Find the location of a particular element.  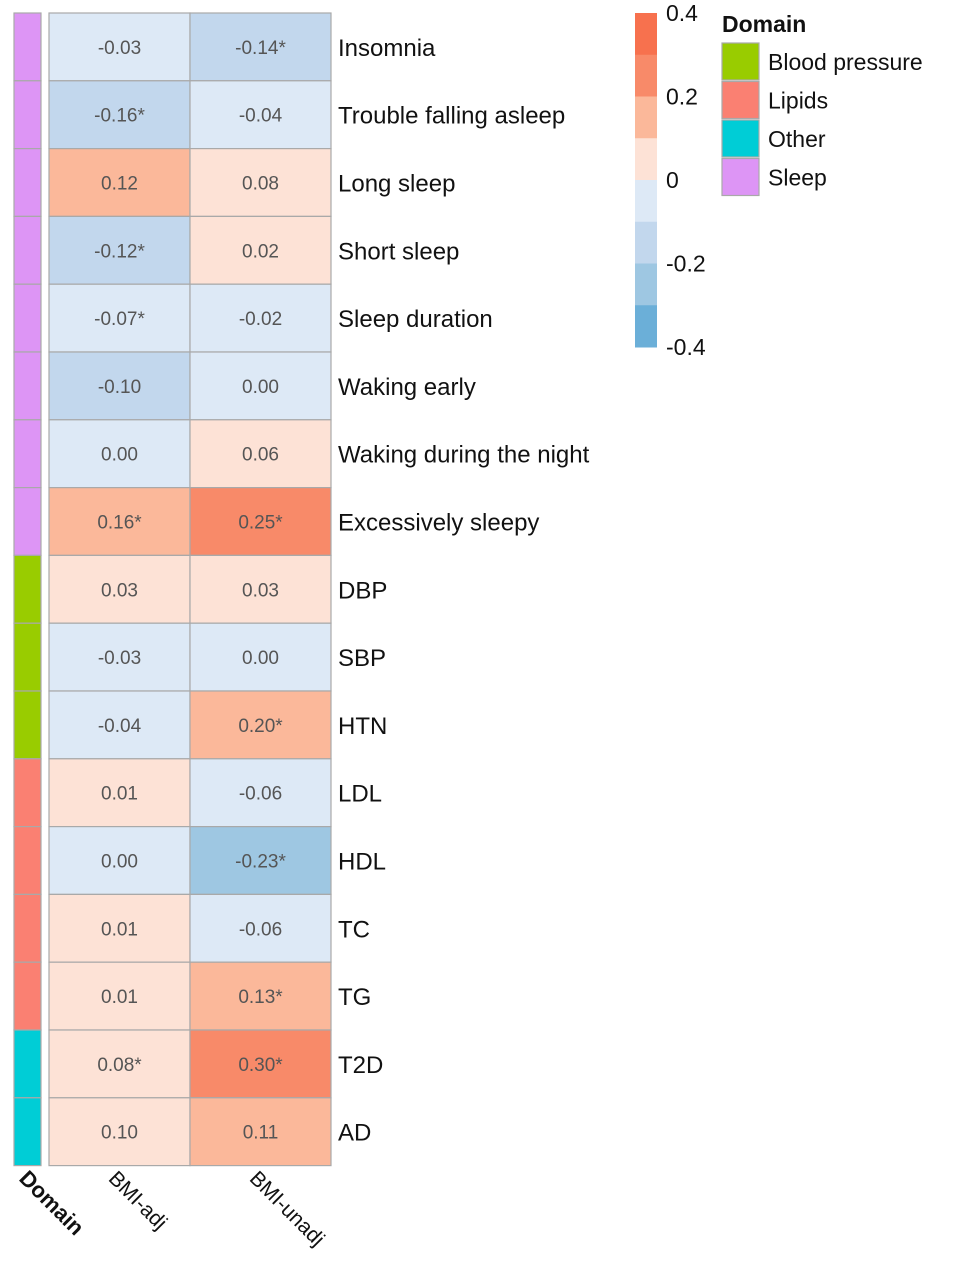

domain-legend-label: Lipids is located at coordinates (798, 101).